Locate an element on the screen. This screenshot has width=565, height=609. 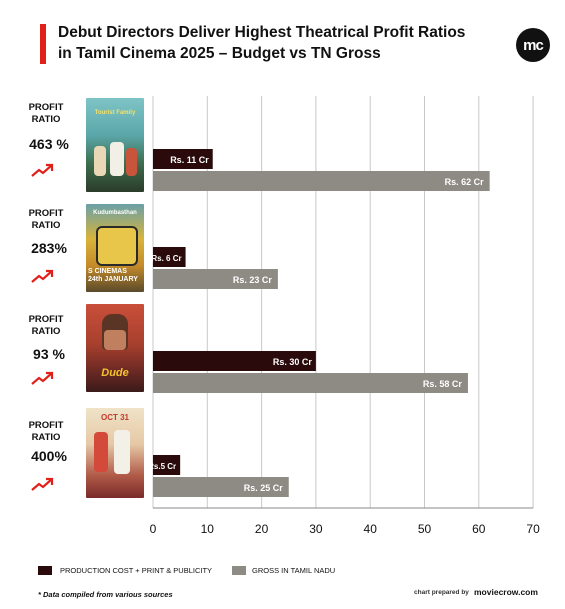
moviecrow-logo: mc is located at coordinates (533, 45).